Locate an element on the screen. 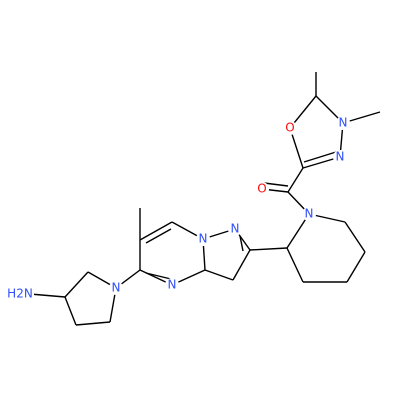 The height and width of the screenshot is (400, 400). atom-label: H2N is located at coordinates (20, 294).